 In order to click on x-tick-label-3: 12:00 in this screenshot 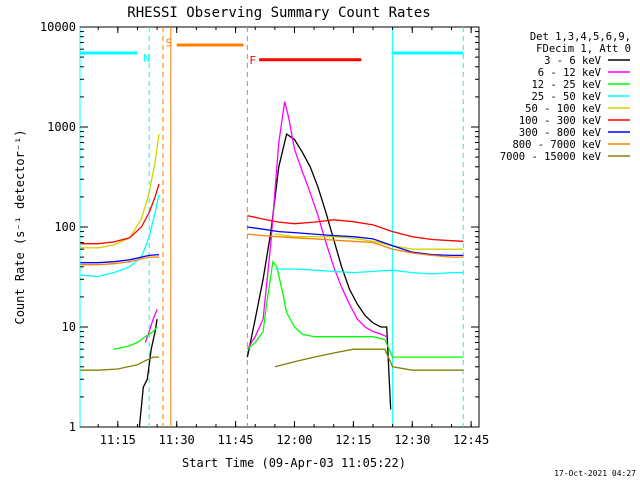, I will do `click(294, 440)`.